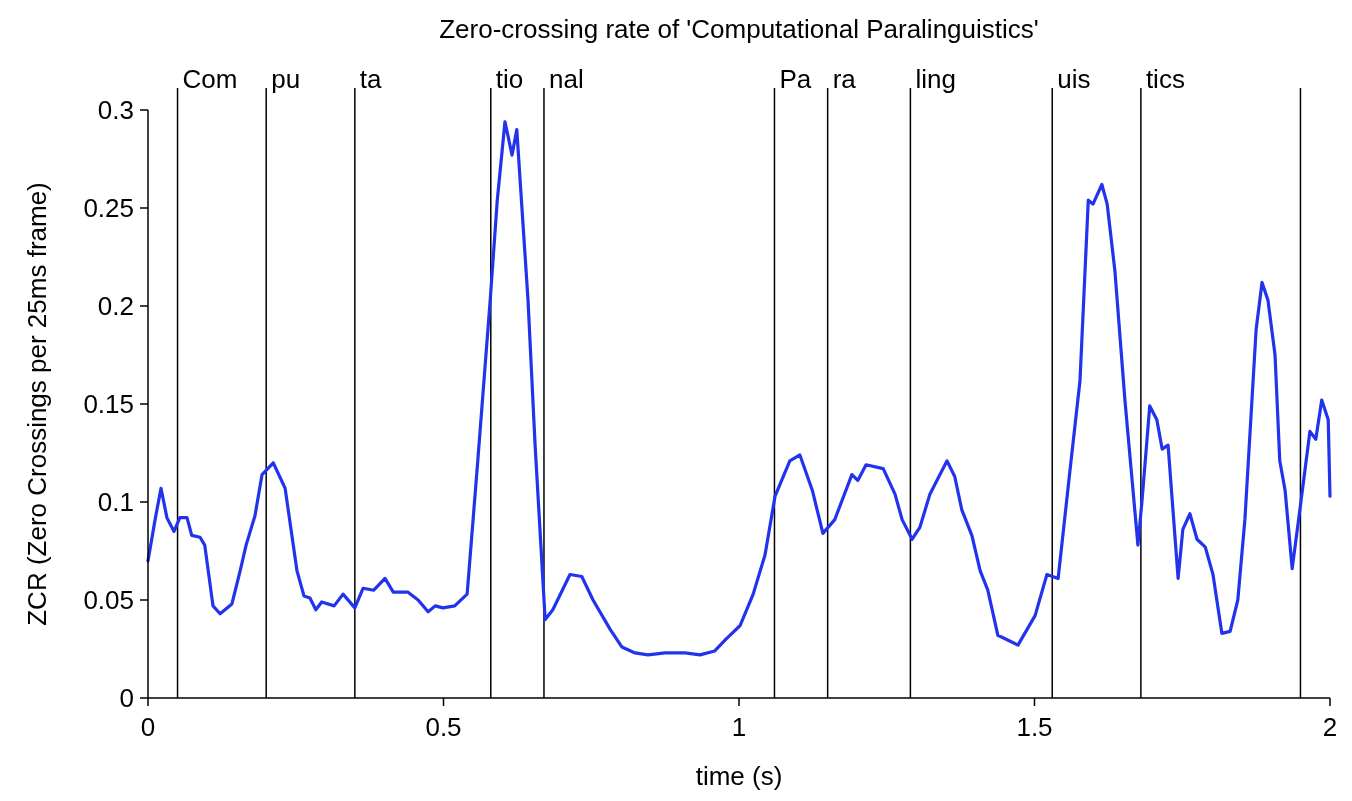 The width and height of the screenshot is (1352, 801). I want to click on ref-line-label: ra, so click(844, 79).